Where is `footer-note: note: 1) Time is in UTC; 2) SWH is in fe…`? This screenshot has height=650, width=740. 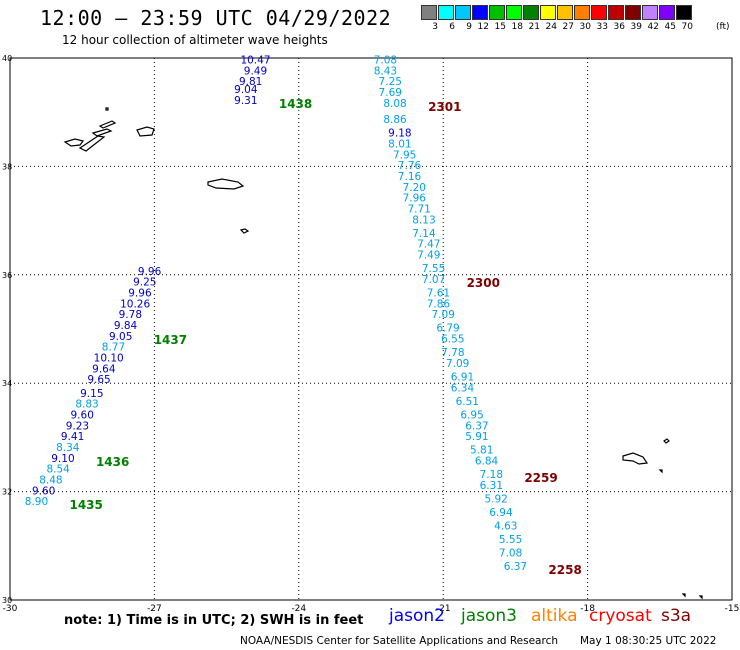 footer-note: note: 1) Time is in UTC; 2) SWH is in fe… is located at coordinates (214, 620).